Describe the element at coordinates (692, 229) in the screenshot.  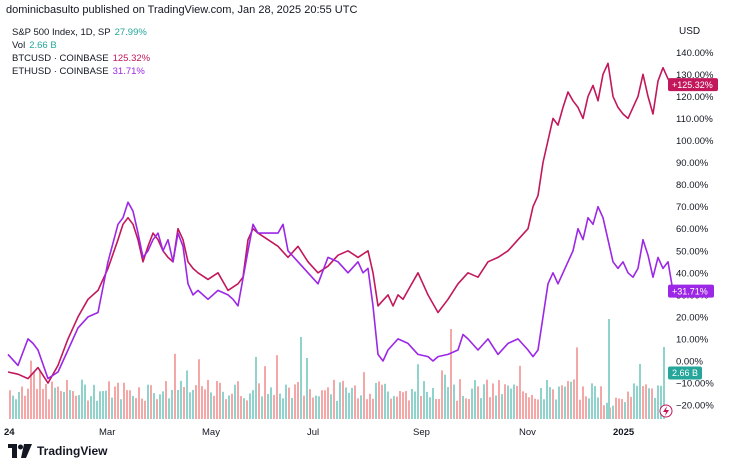
I see `y-tick-label: 60.00%` at that location.